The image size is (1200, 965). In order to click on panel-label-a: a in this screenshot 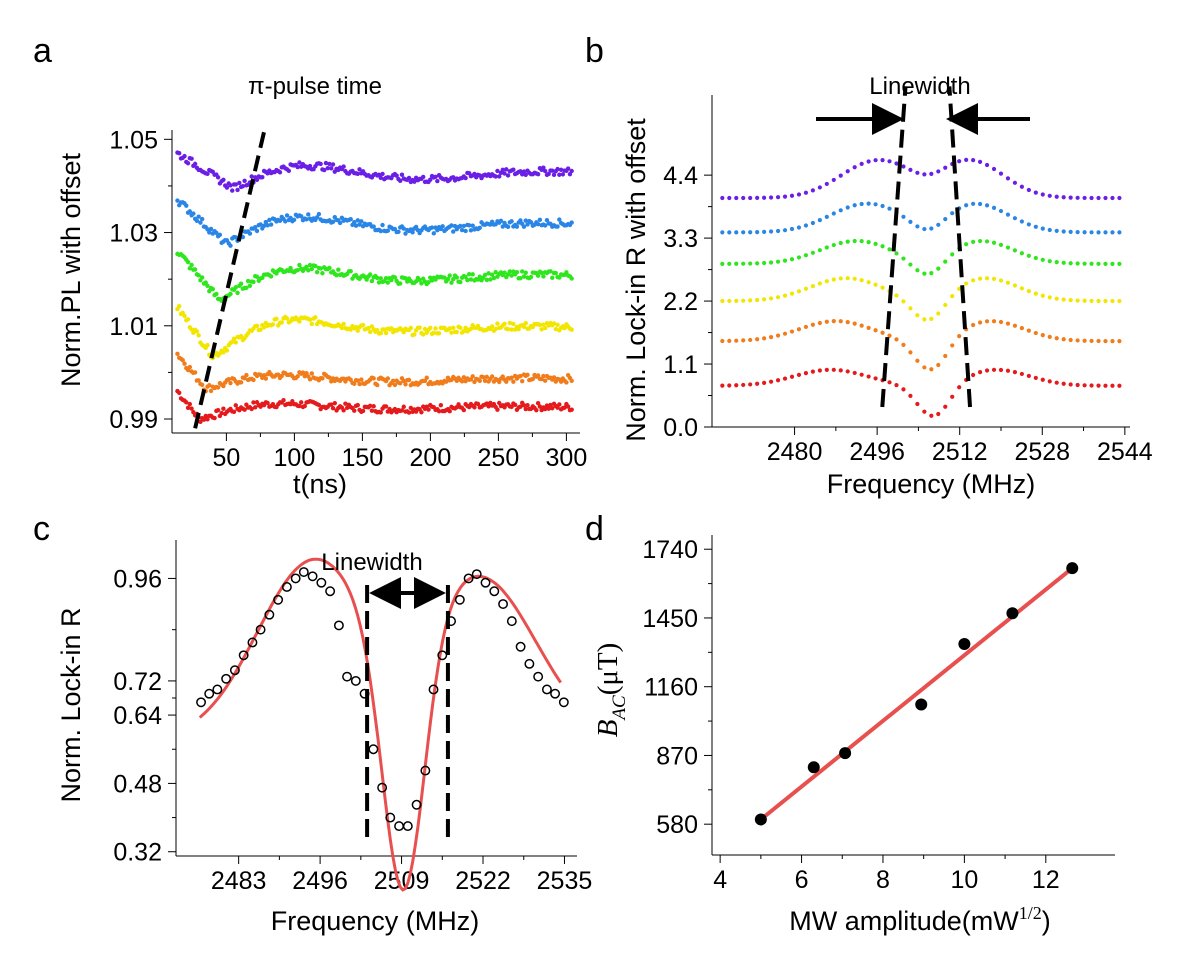, I will do `click(42, 51)`.